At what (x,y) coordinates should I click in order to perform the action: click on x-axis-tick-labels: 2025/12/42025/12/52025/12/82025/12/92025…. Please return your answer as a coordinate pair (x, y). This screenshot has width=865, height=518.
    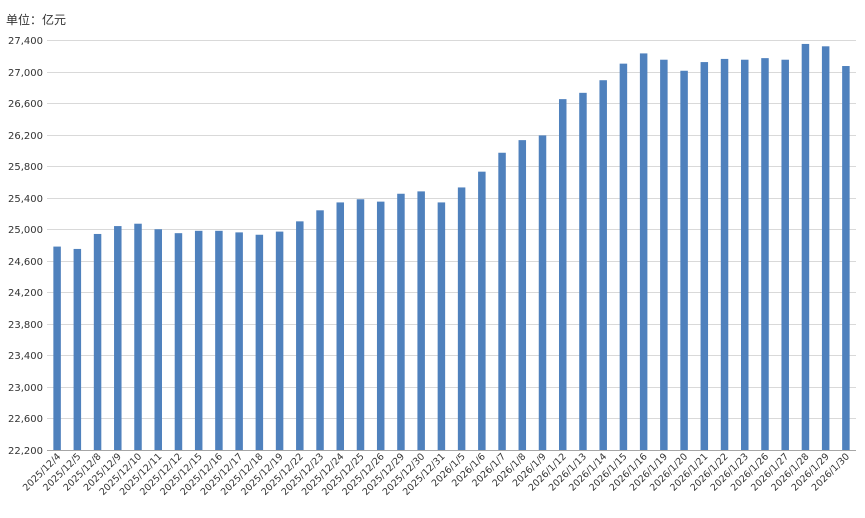
    Looking at the image, I should click on (436, 474).